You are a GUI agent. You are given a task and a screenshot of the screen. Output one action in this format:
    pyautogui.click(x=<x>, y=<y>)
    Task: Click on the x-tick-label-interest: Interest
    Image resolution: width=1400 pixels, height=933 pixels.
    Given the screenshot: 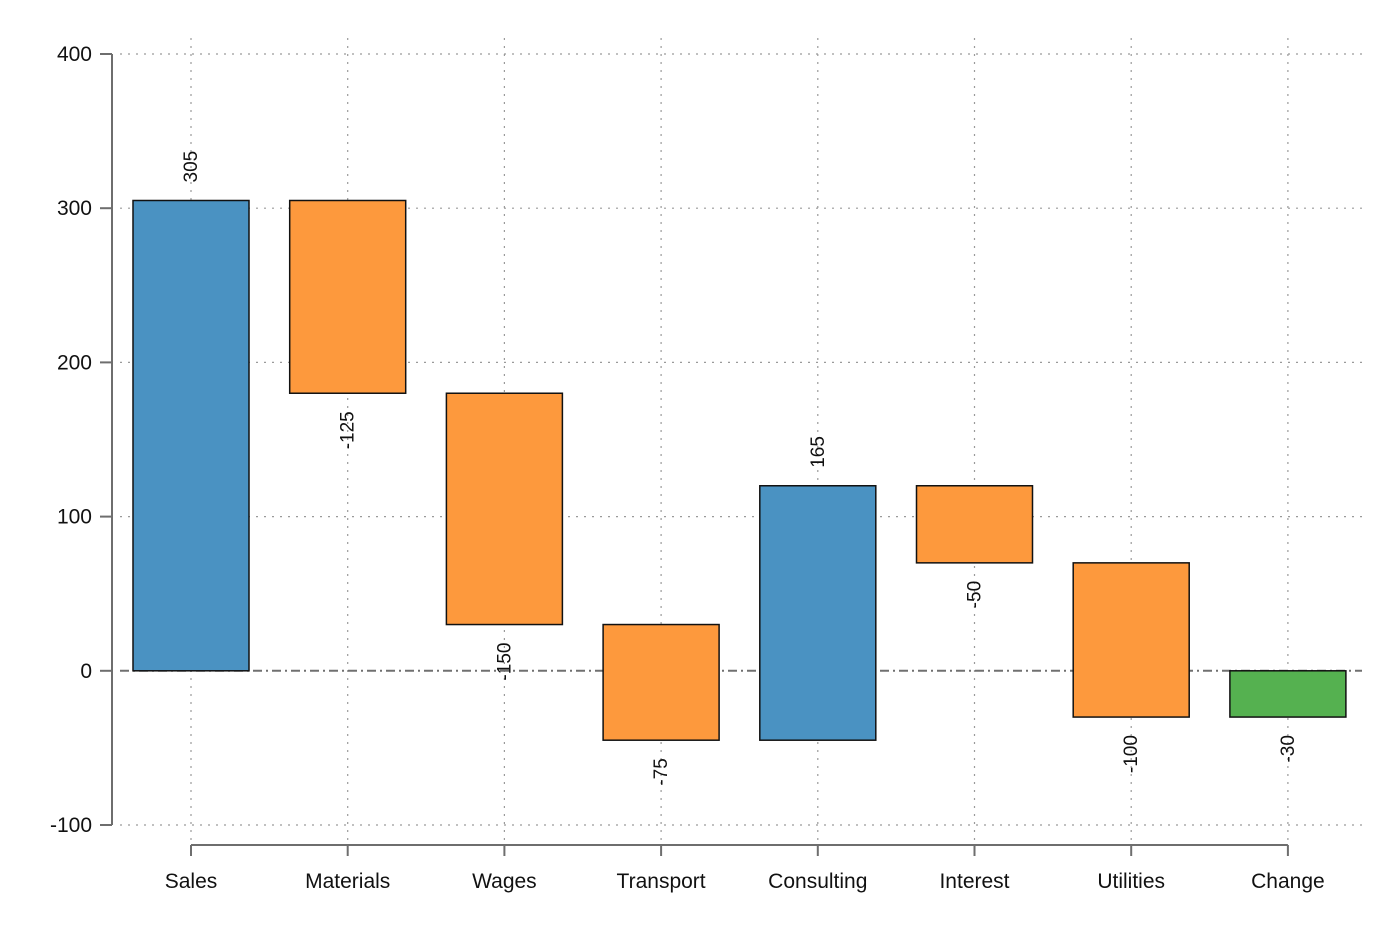 What is the action you would take?
    pyautogui.click(x=974, y=881)
    